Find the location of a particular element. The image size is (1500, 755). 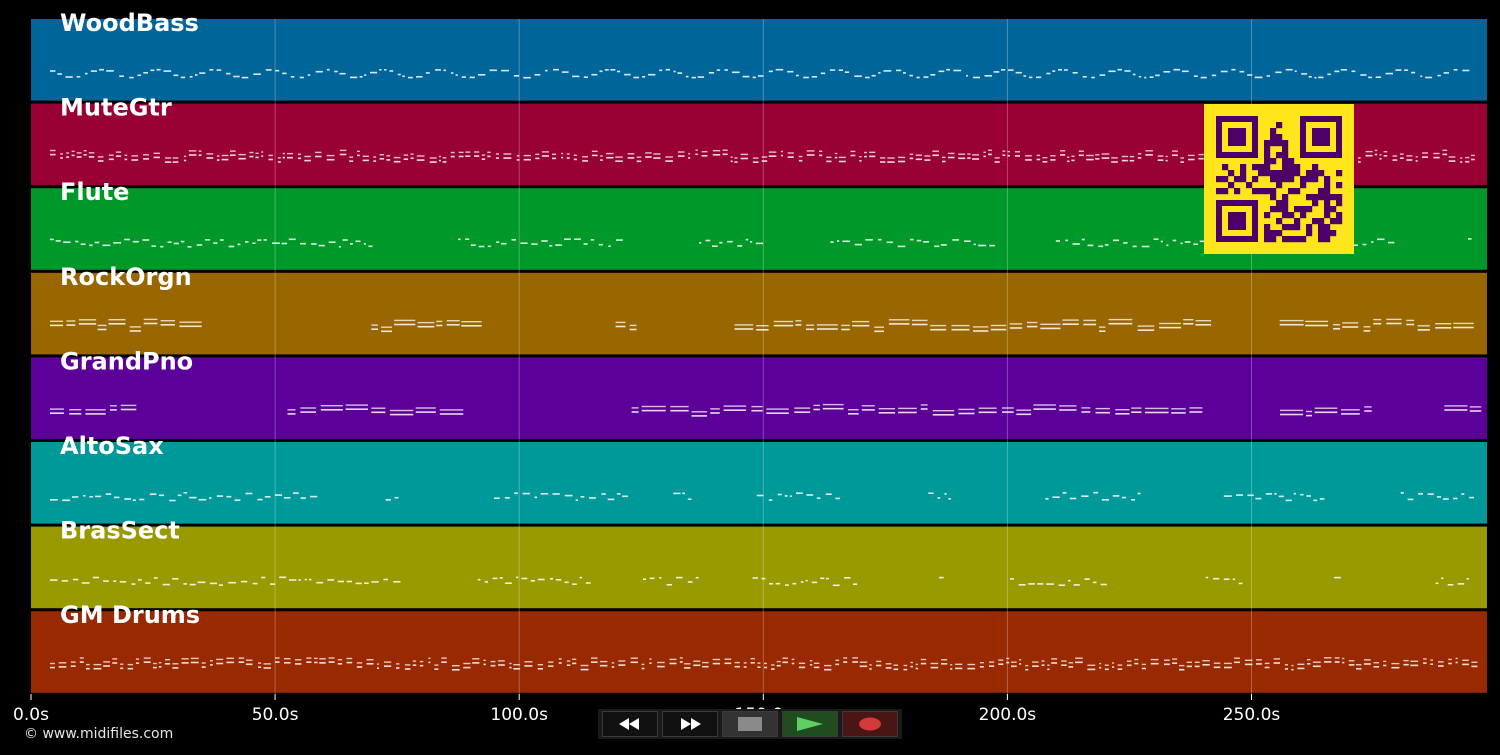

play-button is located at coordinates (810, 724).